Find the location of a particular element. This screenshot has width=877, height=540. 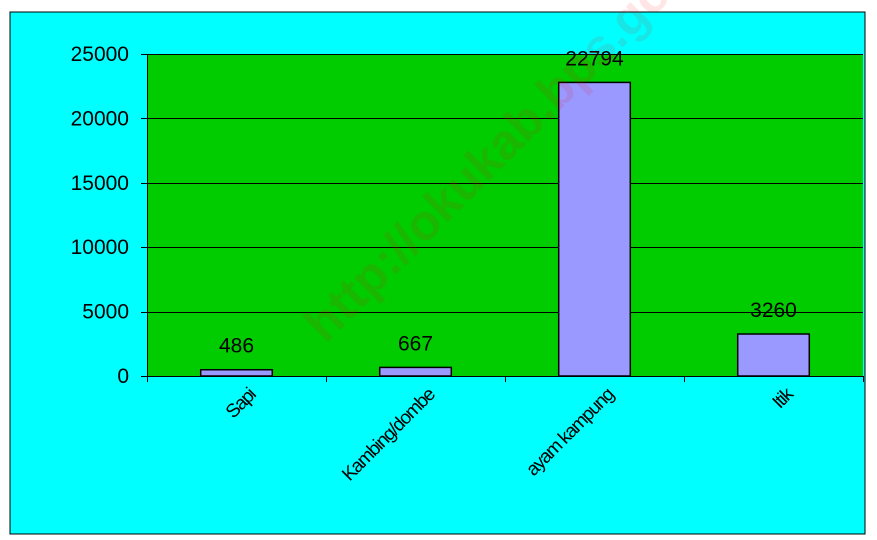

data-label: 3260 is located at coordinates (773, 310).